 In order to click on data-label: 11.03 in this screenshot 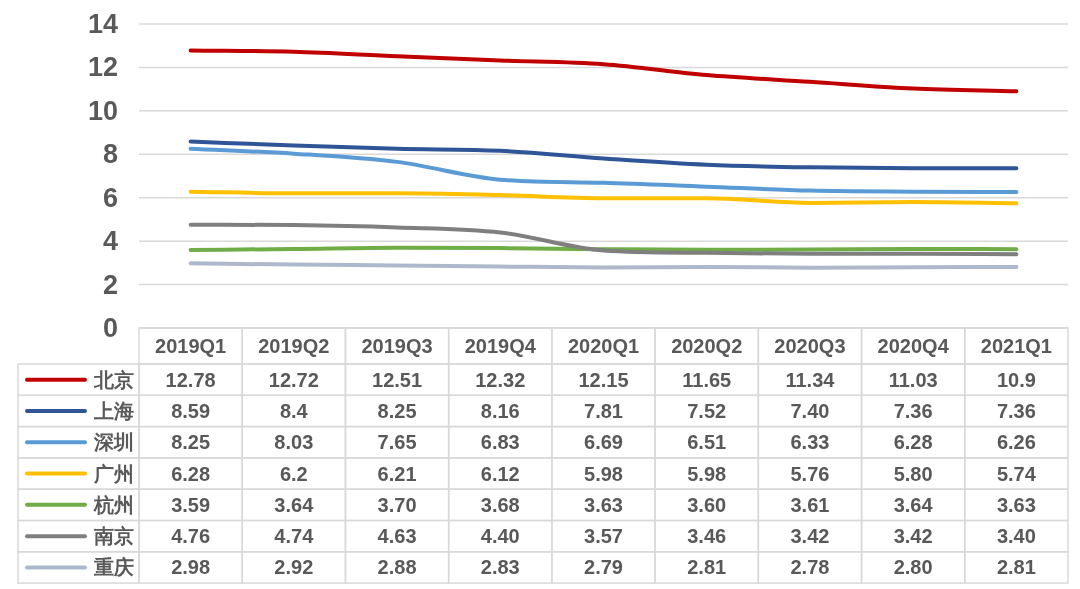, I will do `click(913, 379)`.